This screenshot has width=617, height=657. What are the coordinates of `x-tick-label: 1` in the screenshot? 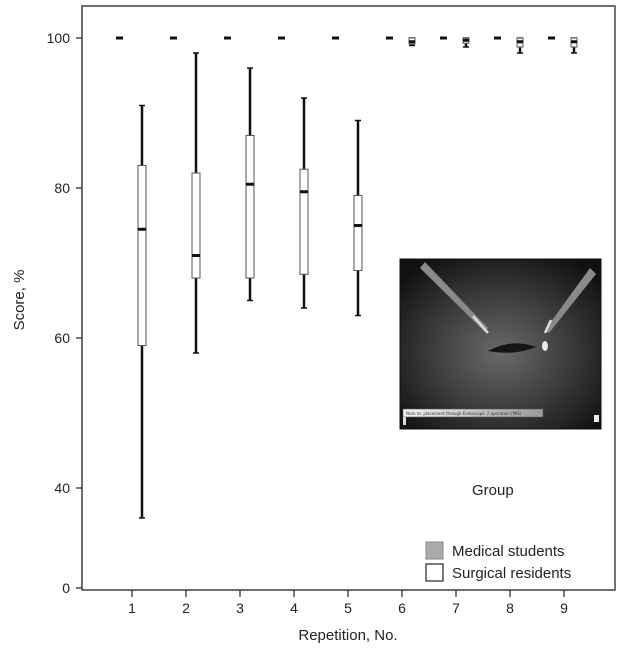 It's located at (132, 608).